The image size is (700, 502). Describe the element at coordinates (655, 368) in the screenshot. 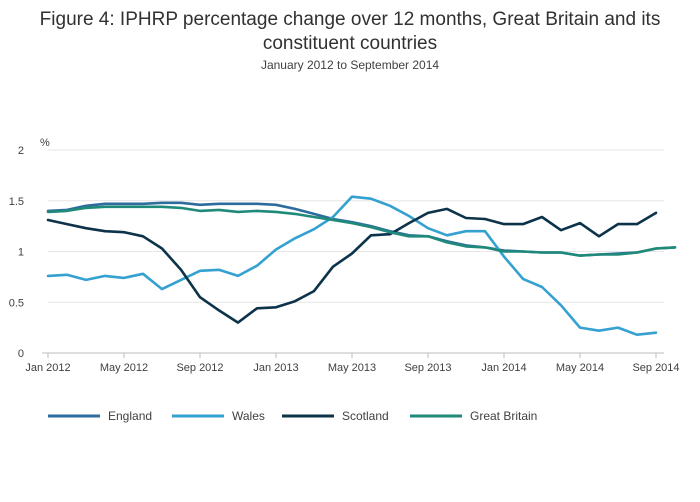

I see `x-tick-label: Sep 2014` at that location.